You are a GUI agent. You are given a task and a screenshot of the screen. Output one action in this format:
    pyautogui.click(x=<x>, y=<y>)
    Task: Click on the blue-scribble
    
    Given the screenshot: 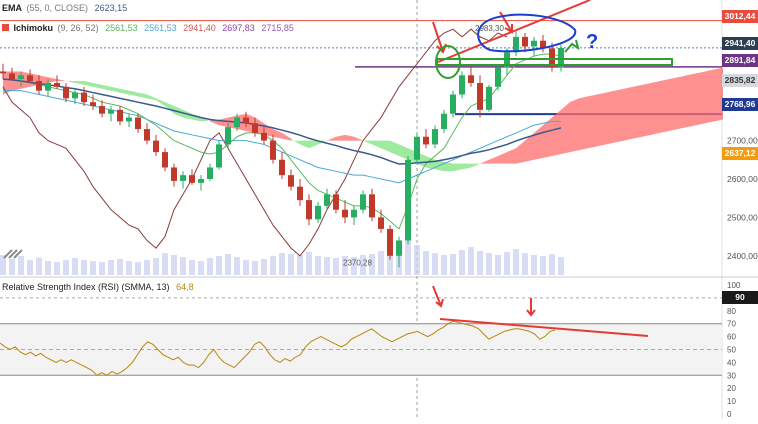 What is the action you would take?
    pyautogui.click(x=527, y=33)
    